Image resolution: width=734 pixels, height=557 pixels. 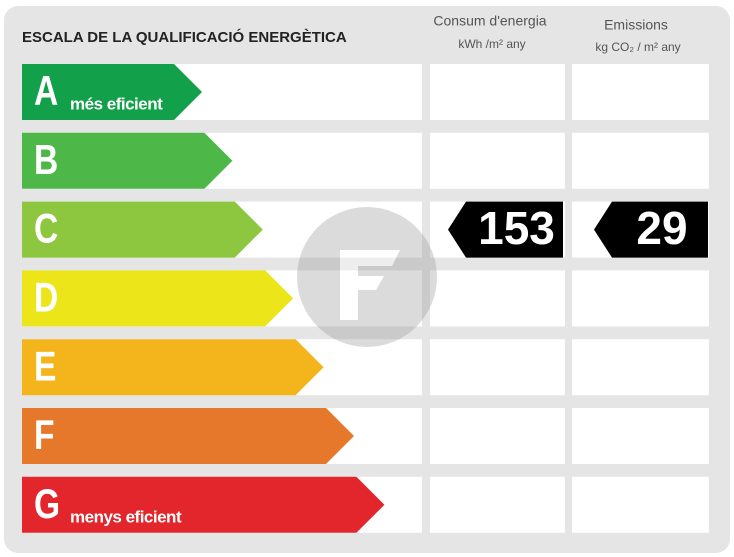 What do you see at coordinates (46, 298) in the screenshot?
I see `rating-letter: D` at bounding box center [46, 298].